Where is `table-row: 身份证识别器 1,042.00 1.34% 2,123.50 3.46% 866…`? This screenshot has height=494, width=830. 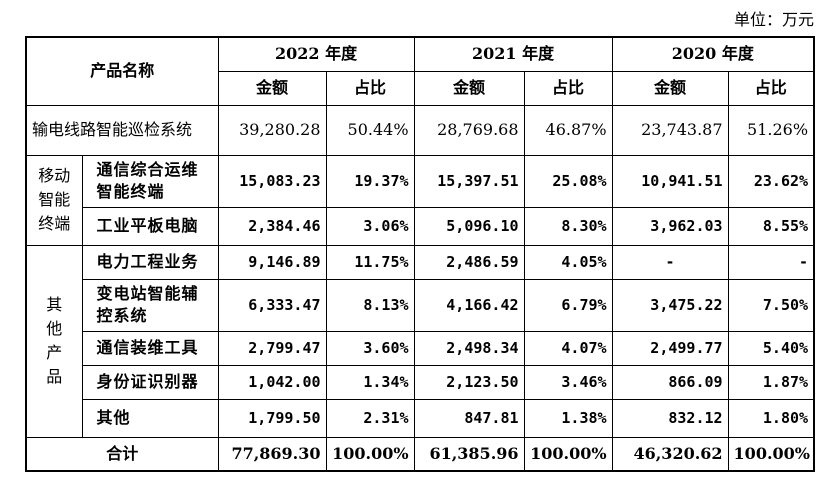
table-row: 身份证识别器 1,042.00 1.34% 2,123.50 3.46% 866… is located at coordinates (420, 382).